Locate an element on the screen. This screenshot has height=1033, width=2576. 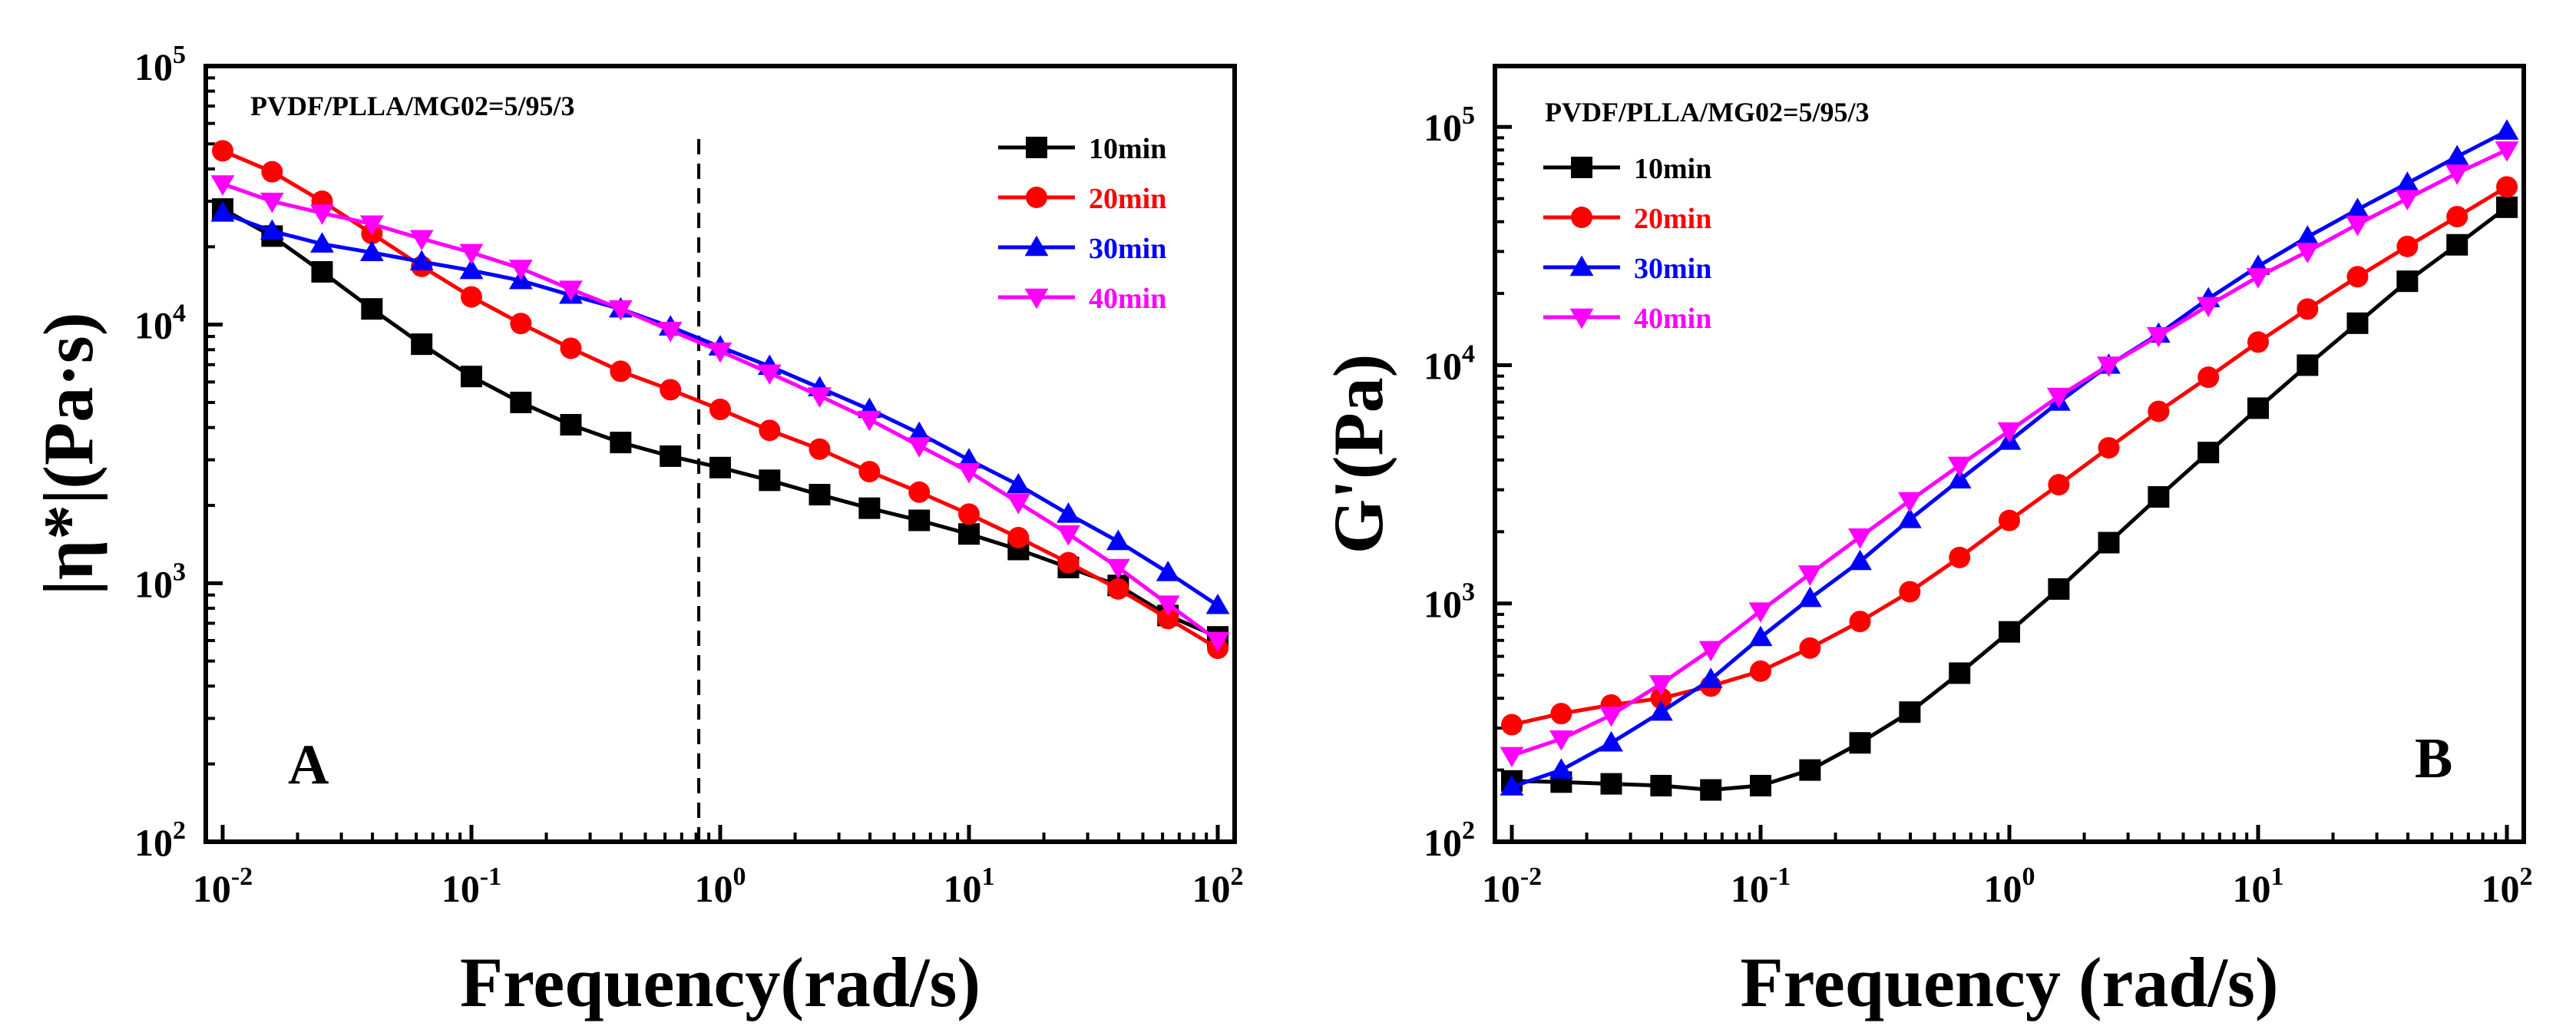
x-tick-label: 10⁻² is located at coordinates (1512, 886).